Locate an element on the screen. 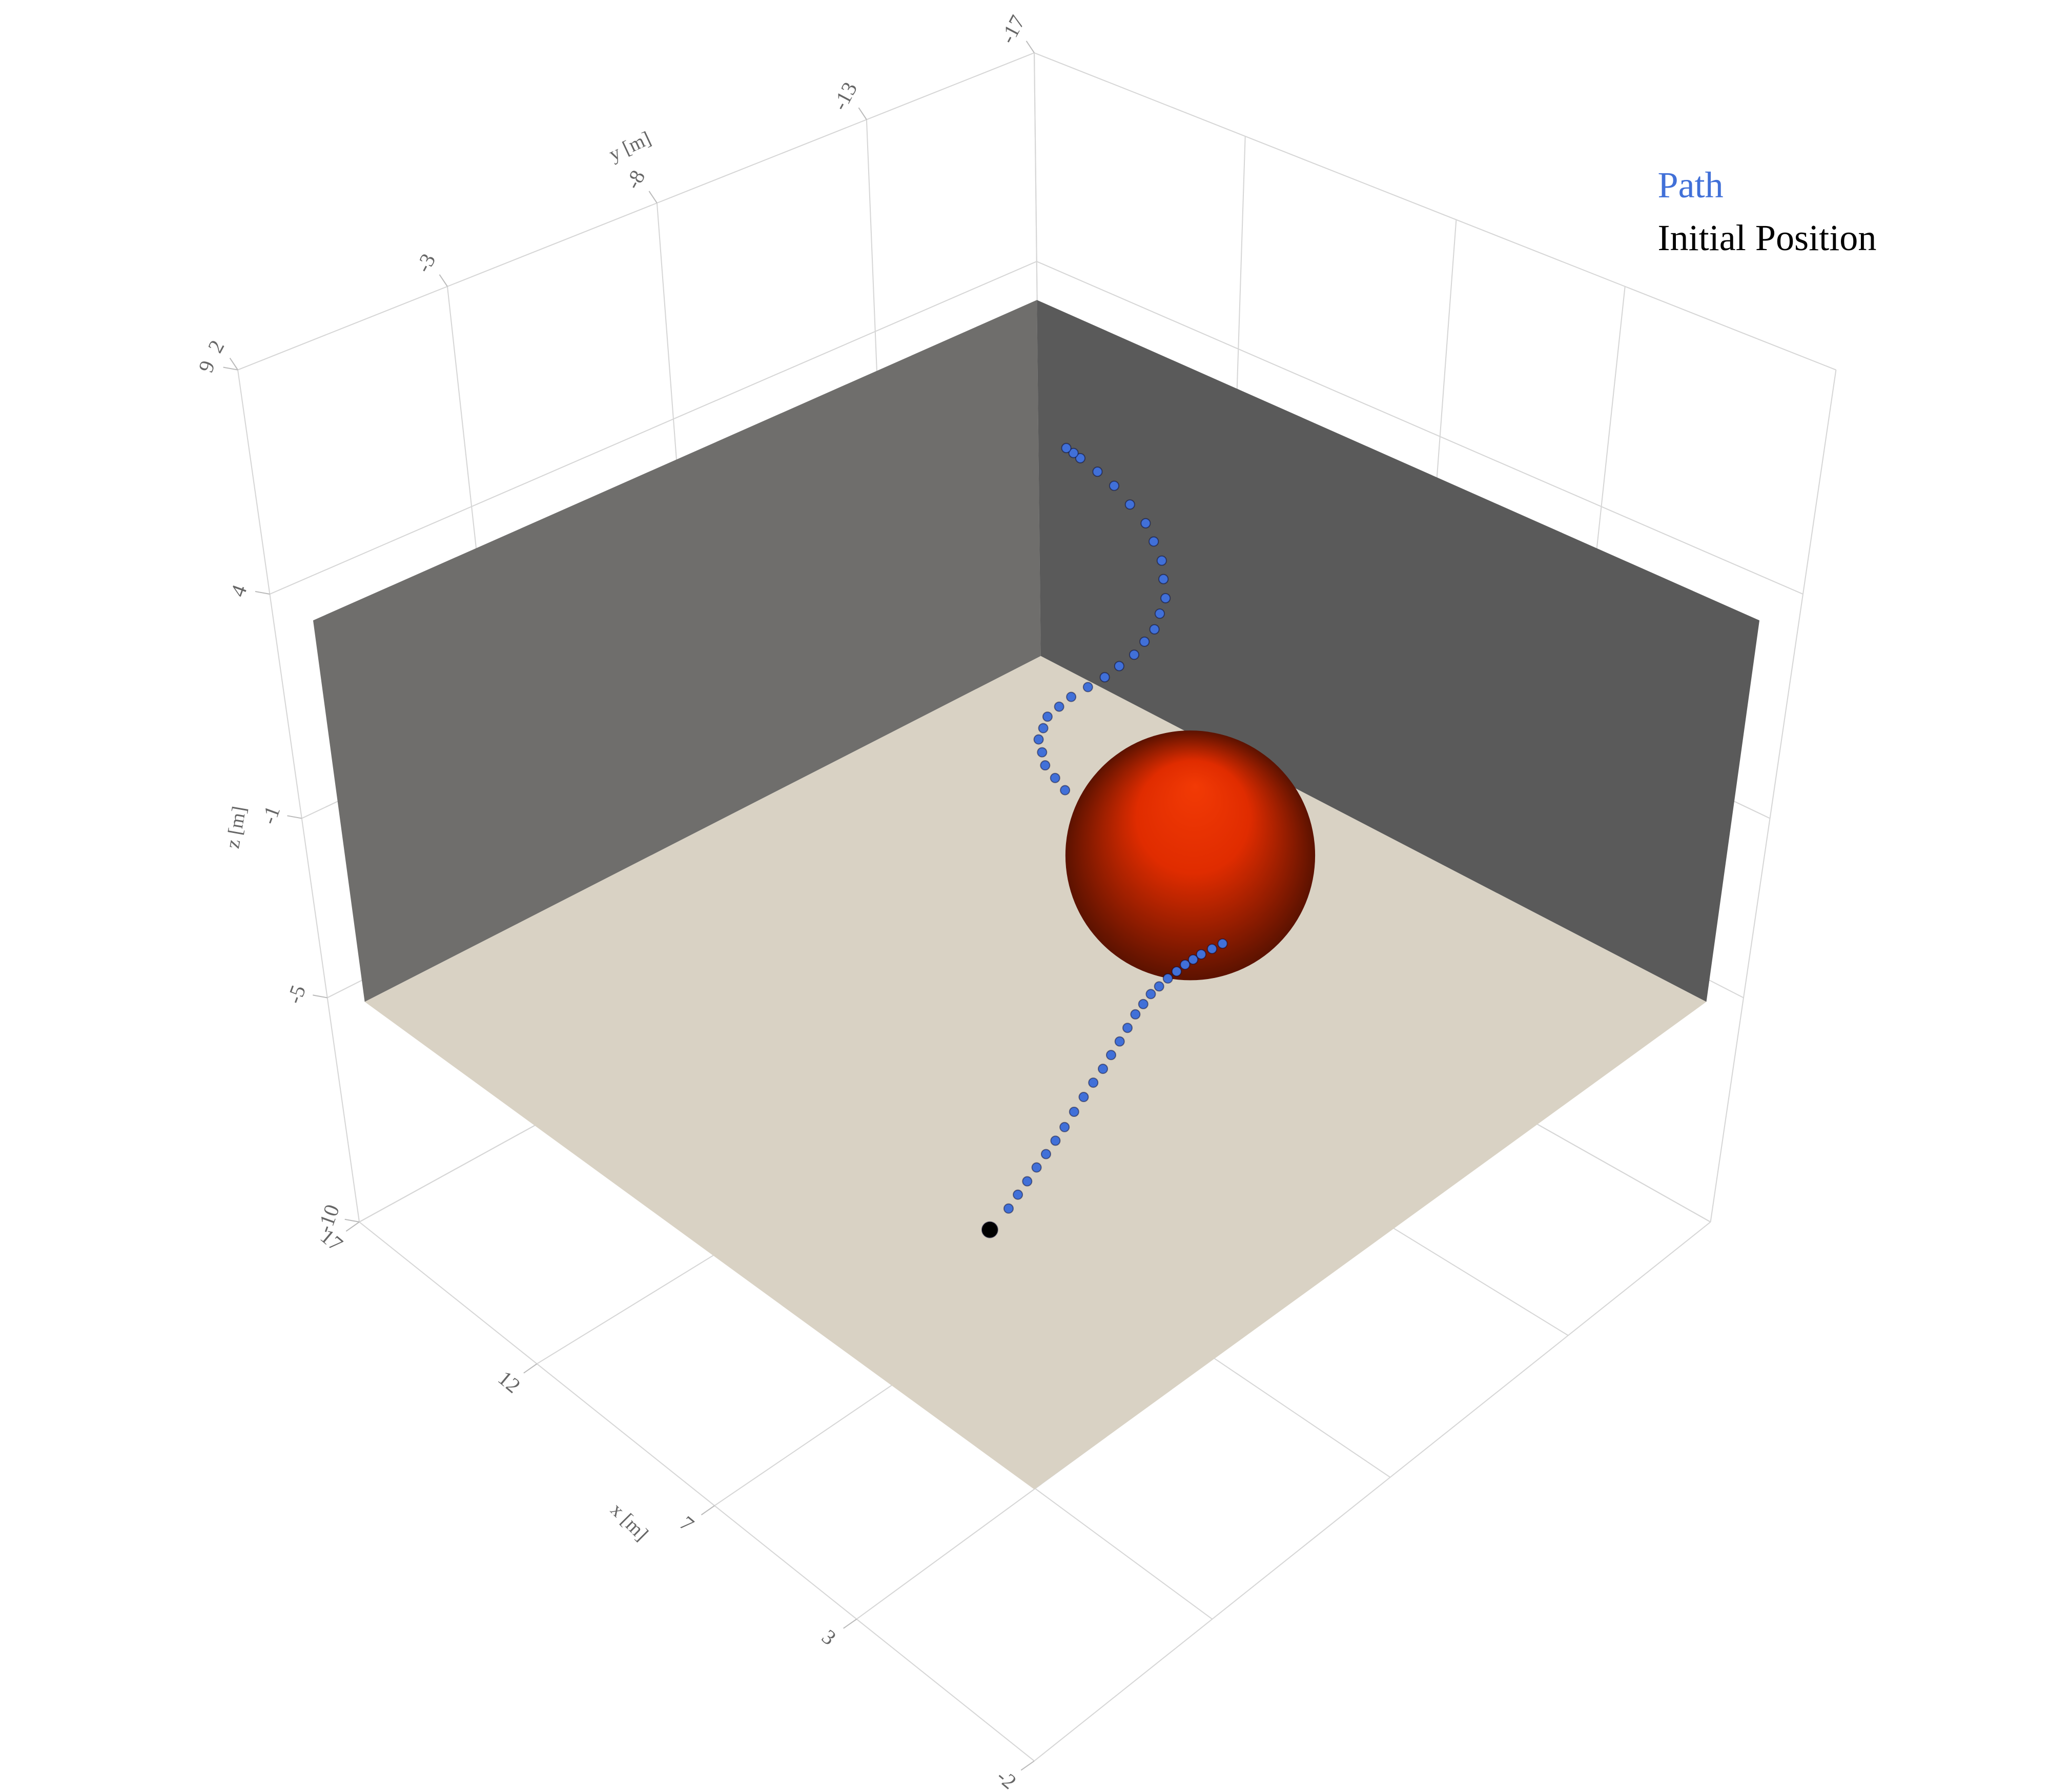 The height and width of the screenshot is (1792, 2050). y-tick-label: -13 is located at coordinates (845, 96).